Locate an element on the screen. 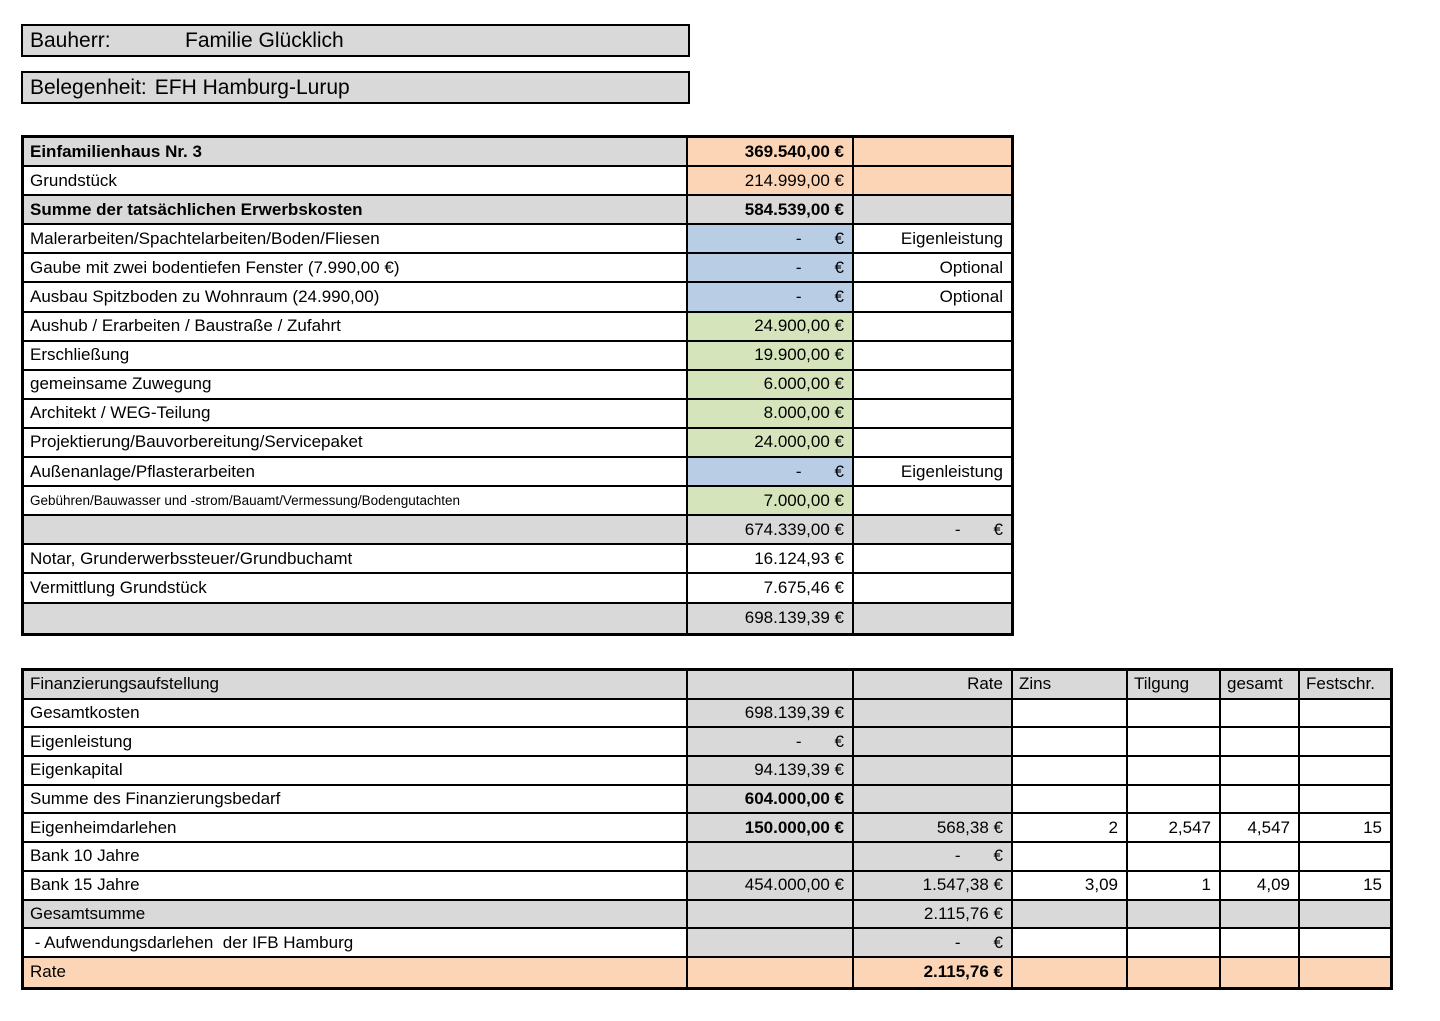 Image resolution: width=1440 pixels, height=1021 pixels. cost-amount: 674.339,00 € is located at coordinates (771, 531).